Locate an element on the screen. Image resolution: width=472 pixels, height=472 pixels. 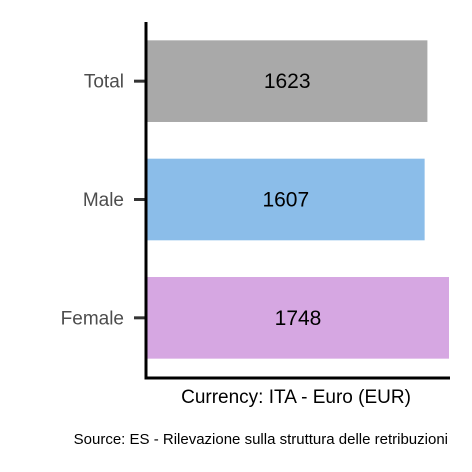
y-tick-label-total: Total is located at coordinates (104, 82).